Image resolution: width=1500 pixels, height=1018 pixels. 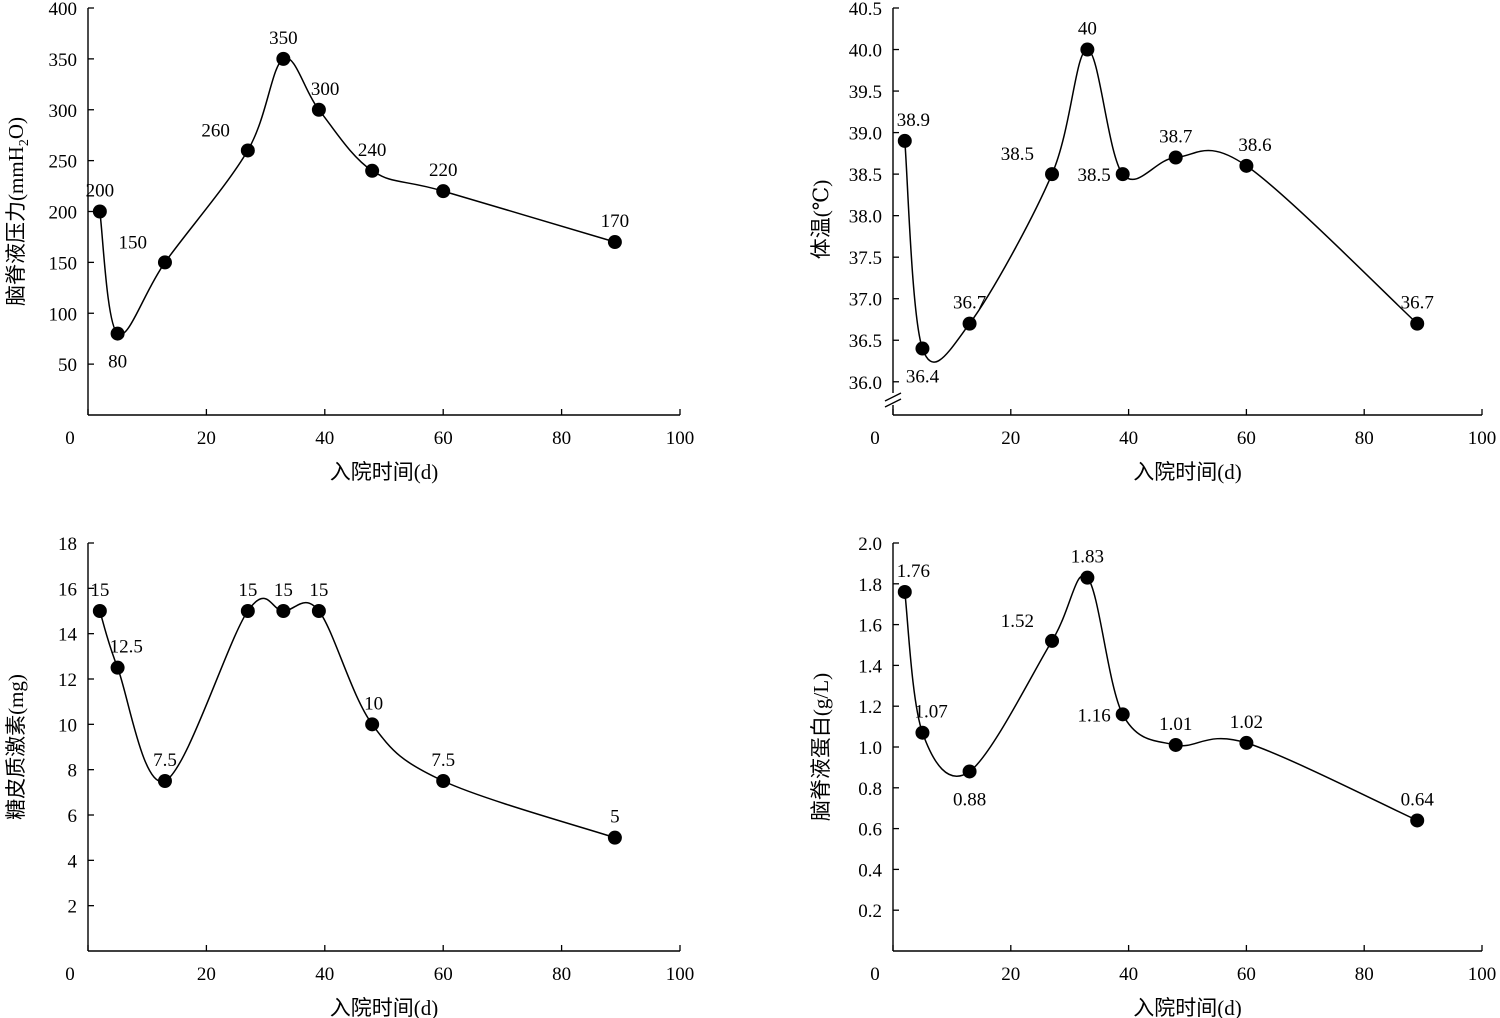 I want to click on y-tick-label: 1.0, so click(x=870, y=748).